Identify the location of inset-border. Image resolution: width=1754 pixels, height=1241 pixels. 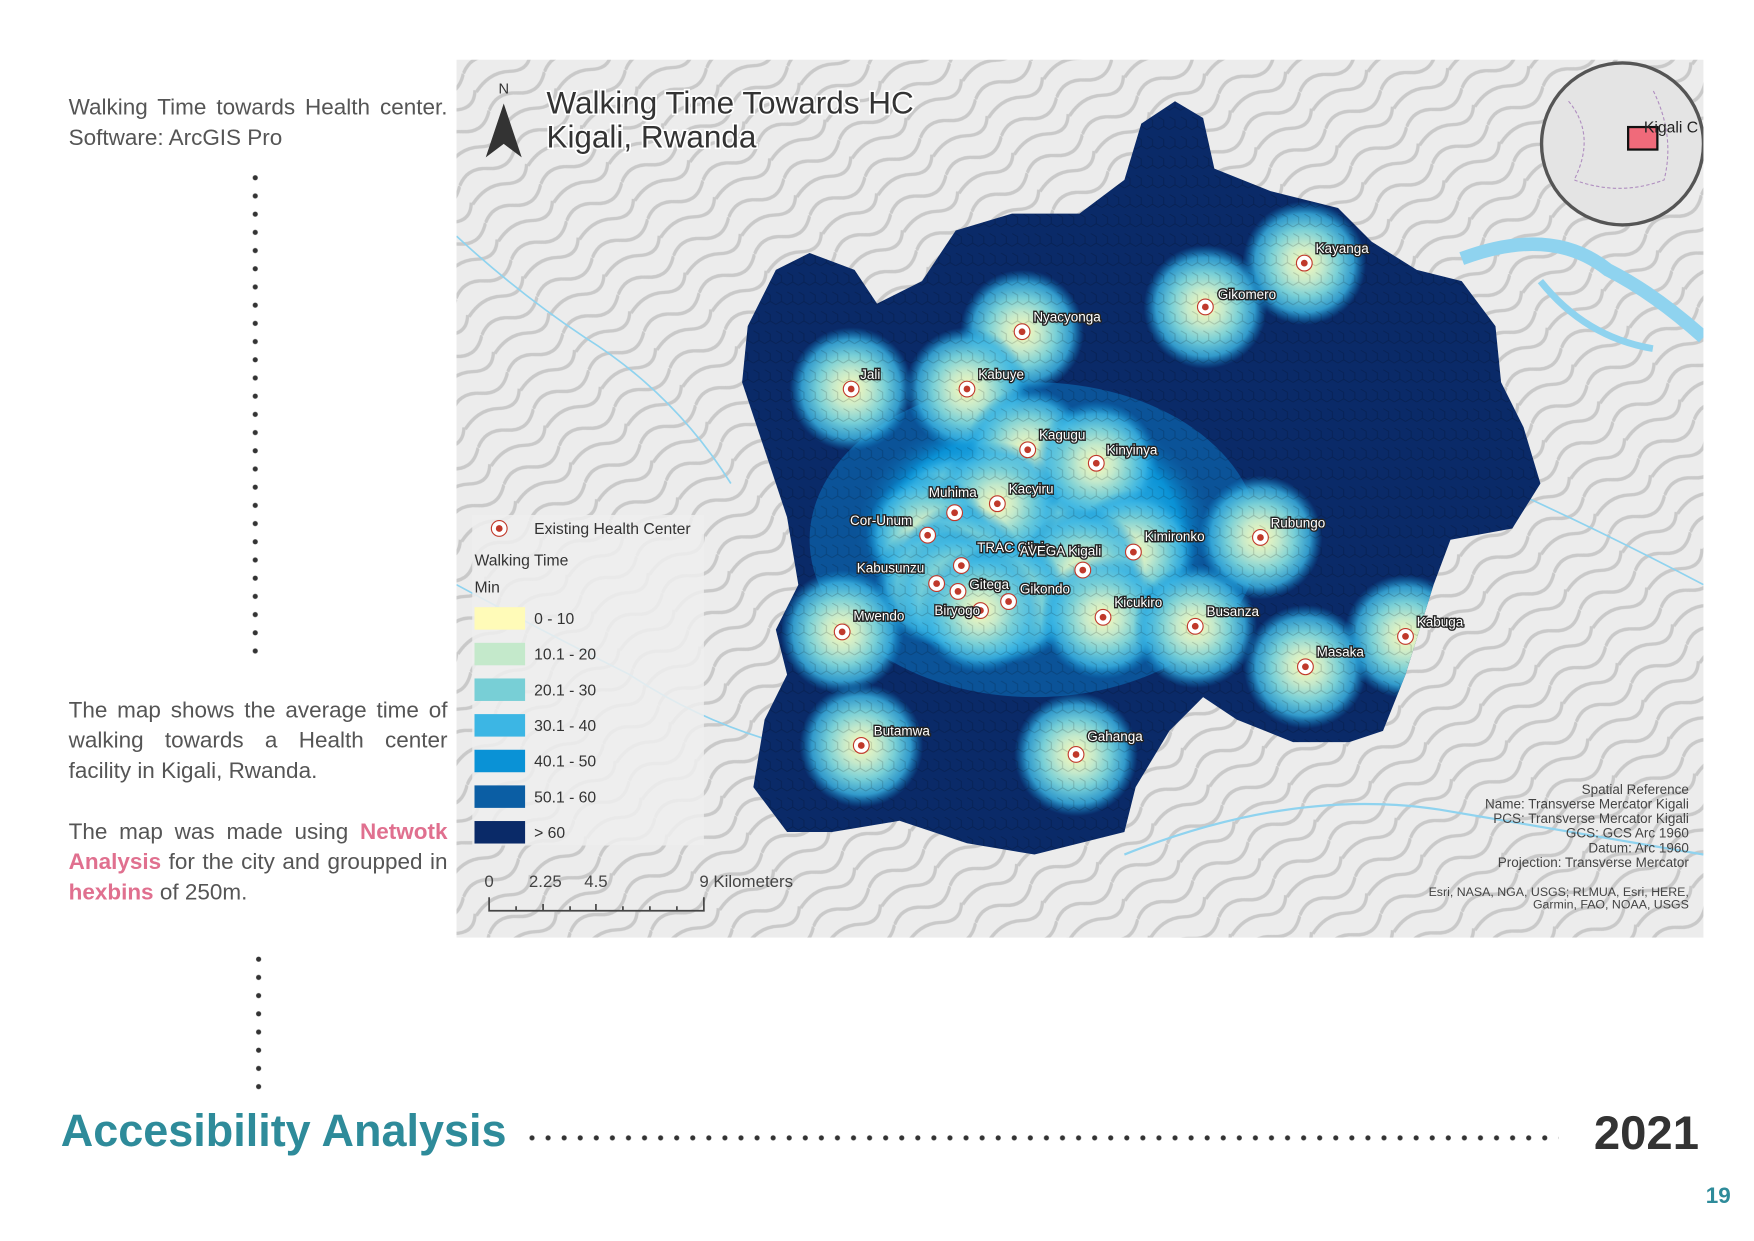
(1618, 139).